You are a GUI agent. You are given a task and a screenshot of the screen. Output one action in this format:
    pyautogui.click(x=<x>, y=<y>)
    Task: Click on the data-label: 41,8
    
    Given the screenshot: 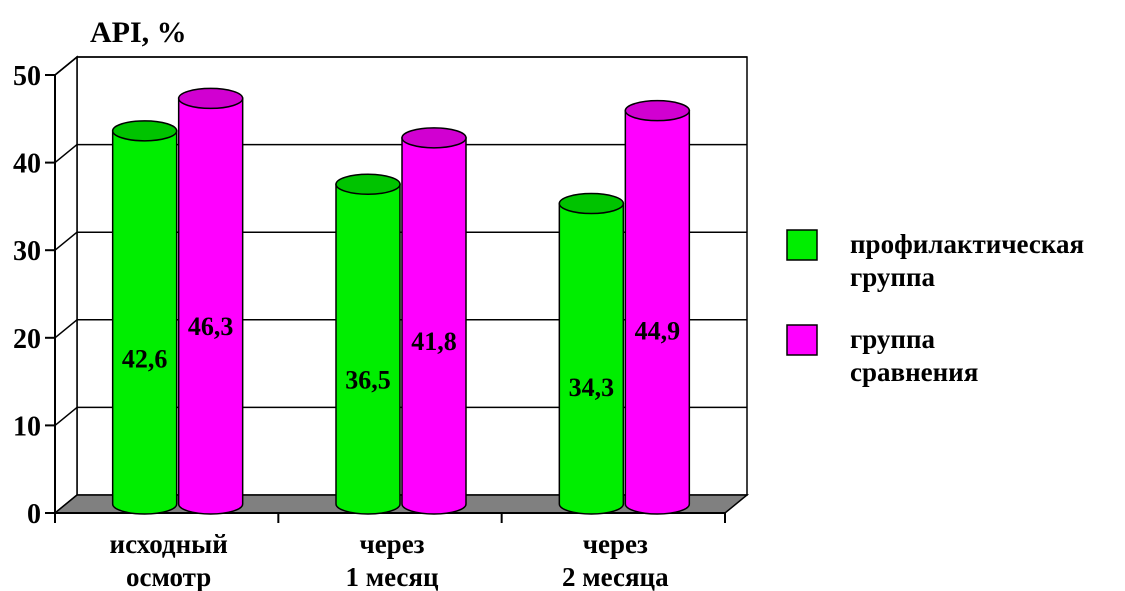 What is the action you would take?
    pyautogui.click(x=434, y=341)
    